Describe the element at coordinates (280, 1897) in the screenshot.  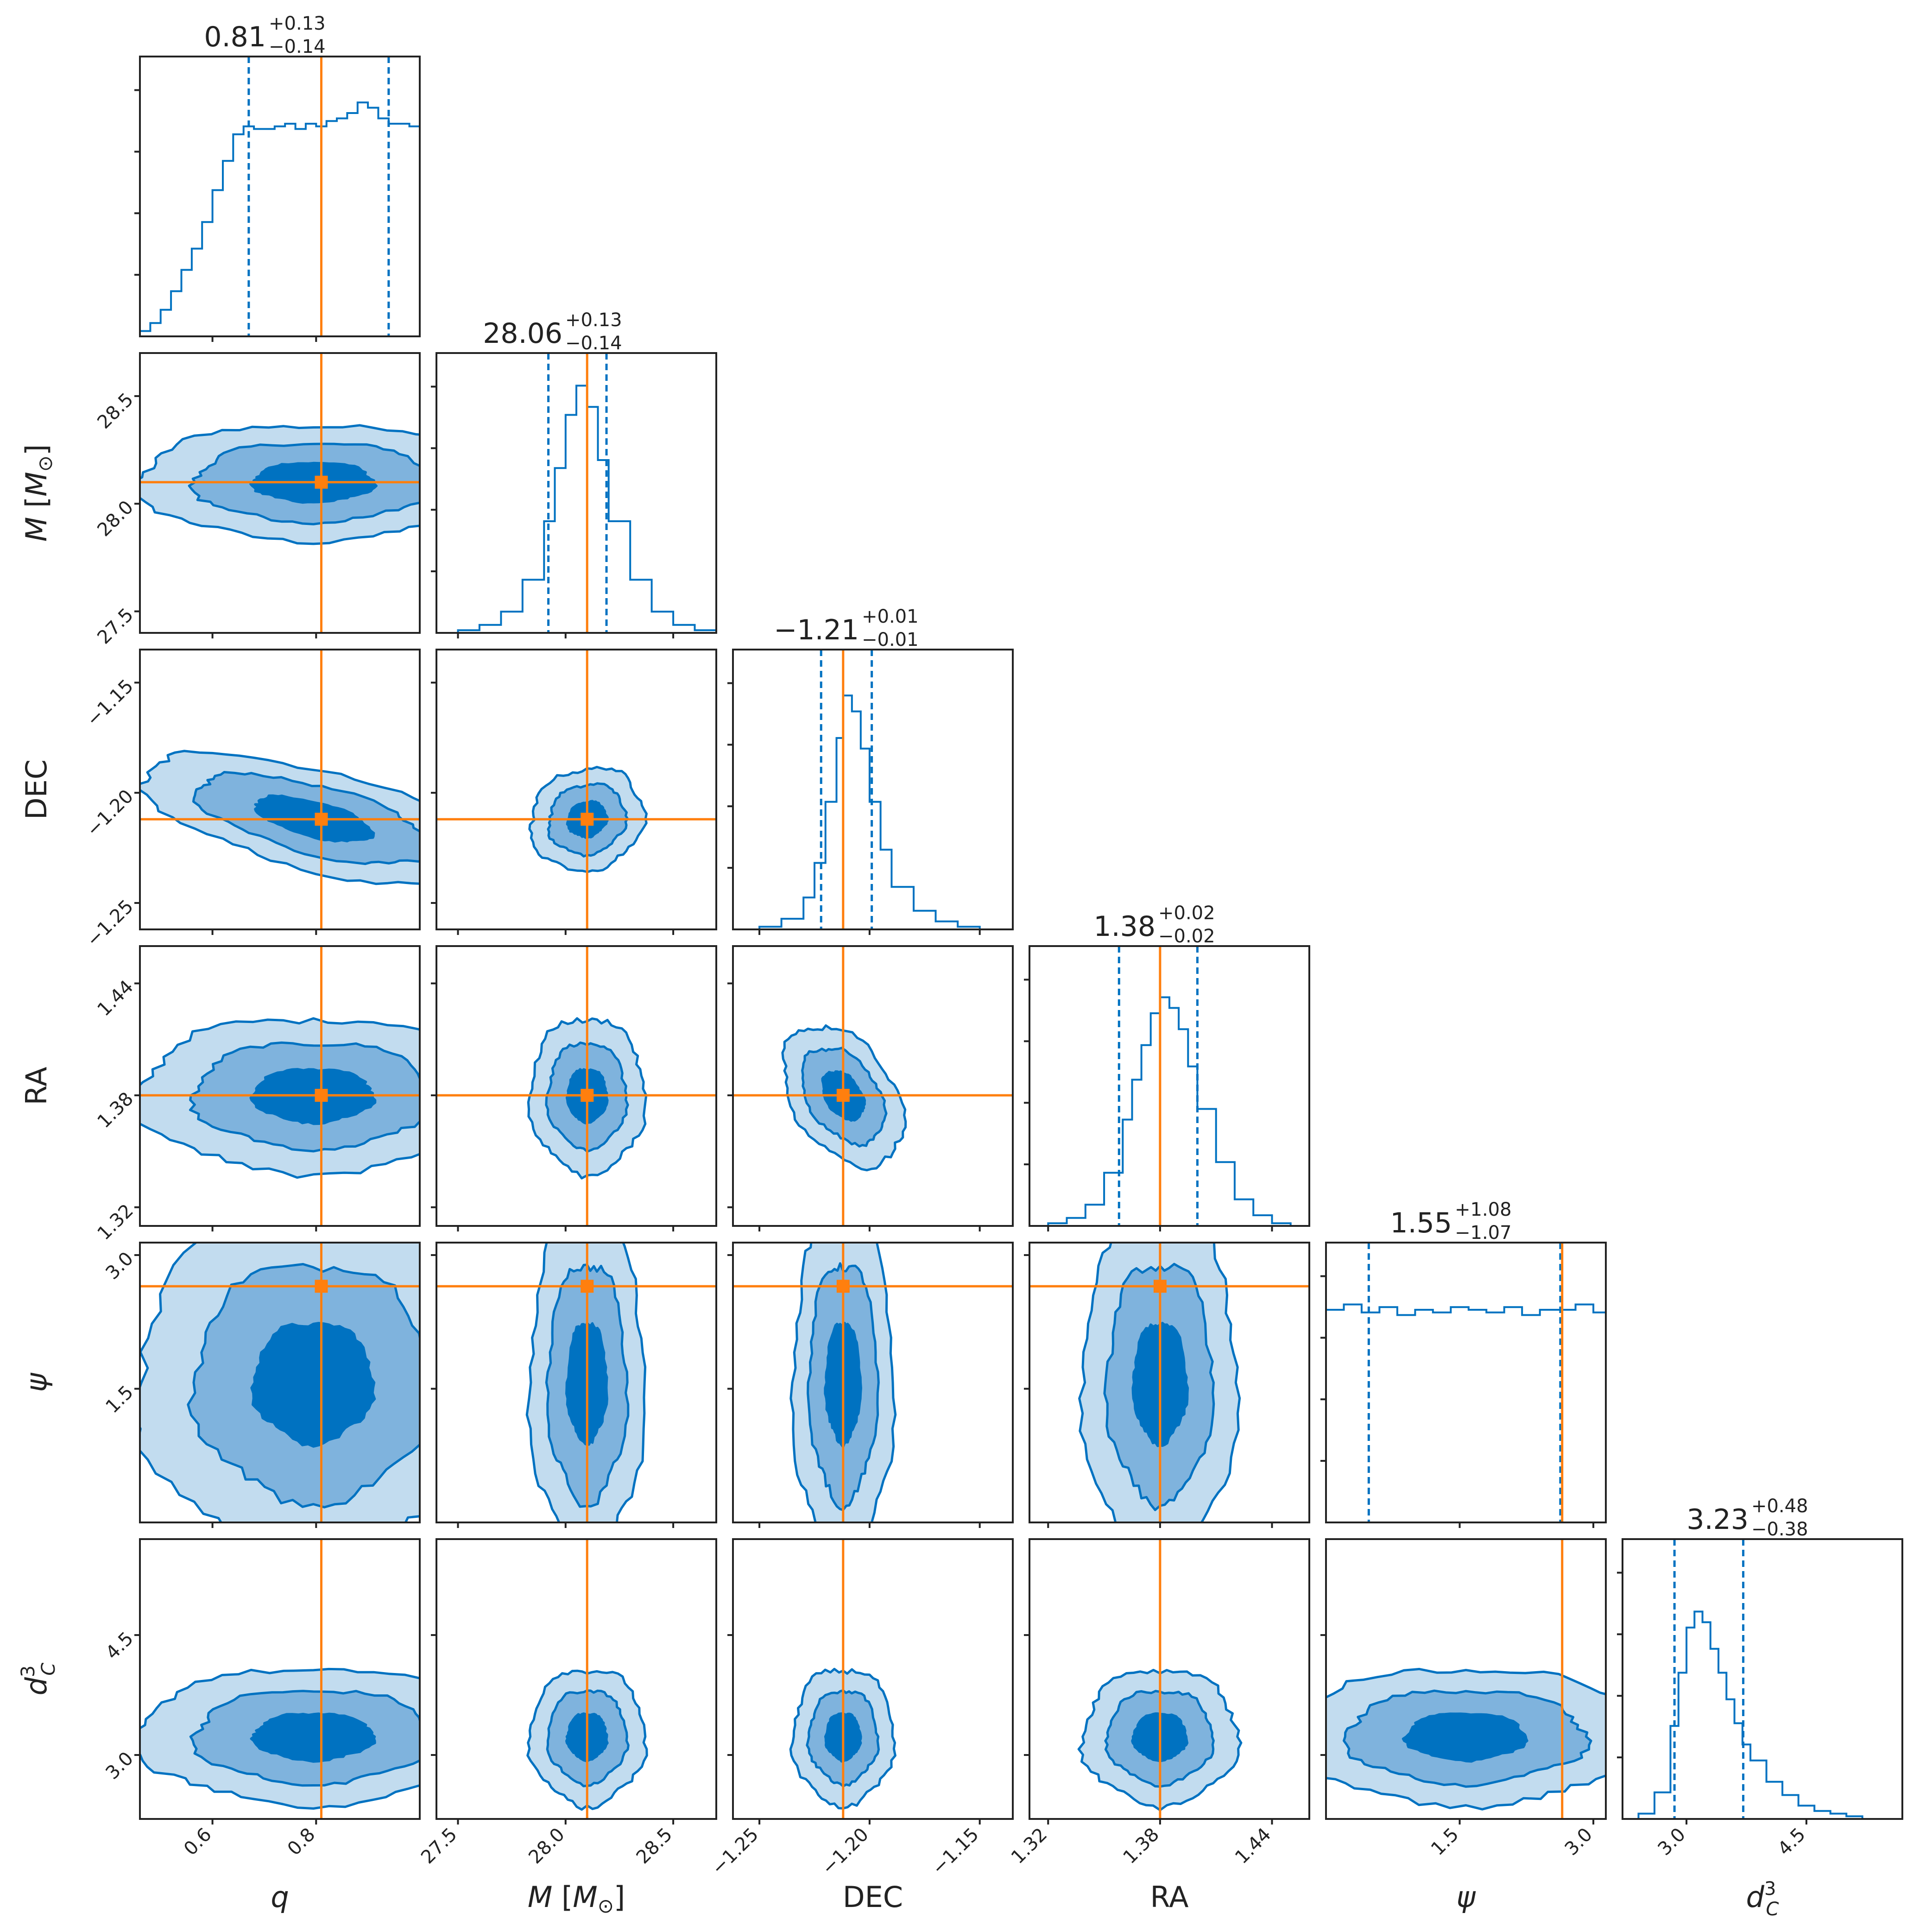
I see `xlabel-q: q` at that location.